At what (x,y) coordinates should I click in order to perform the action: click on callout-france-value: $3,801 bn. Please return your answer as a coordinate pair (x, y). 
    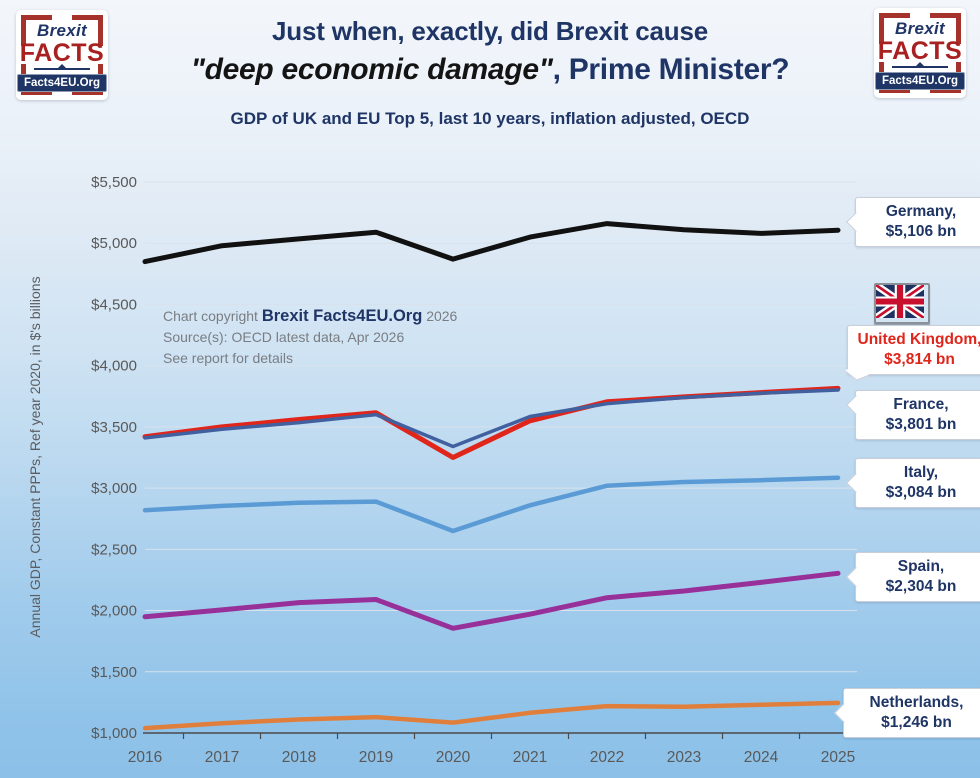
    Looking at the image, I should click on (921, 424).